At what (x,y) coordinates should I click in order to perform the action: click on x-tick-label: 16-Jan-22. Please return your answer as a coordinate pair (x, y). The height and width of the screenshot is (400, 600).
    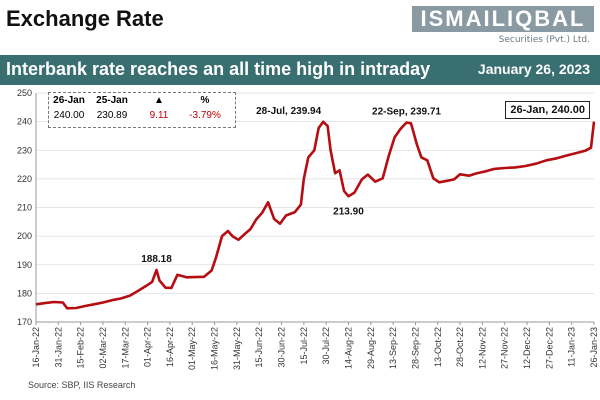
    Looking at the image, I should click on (36, 347).